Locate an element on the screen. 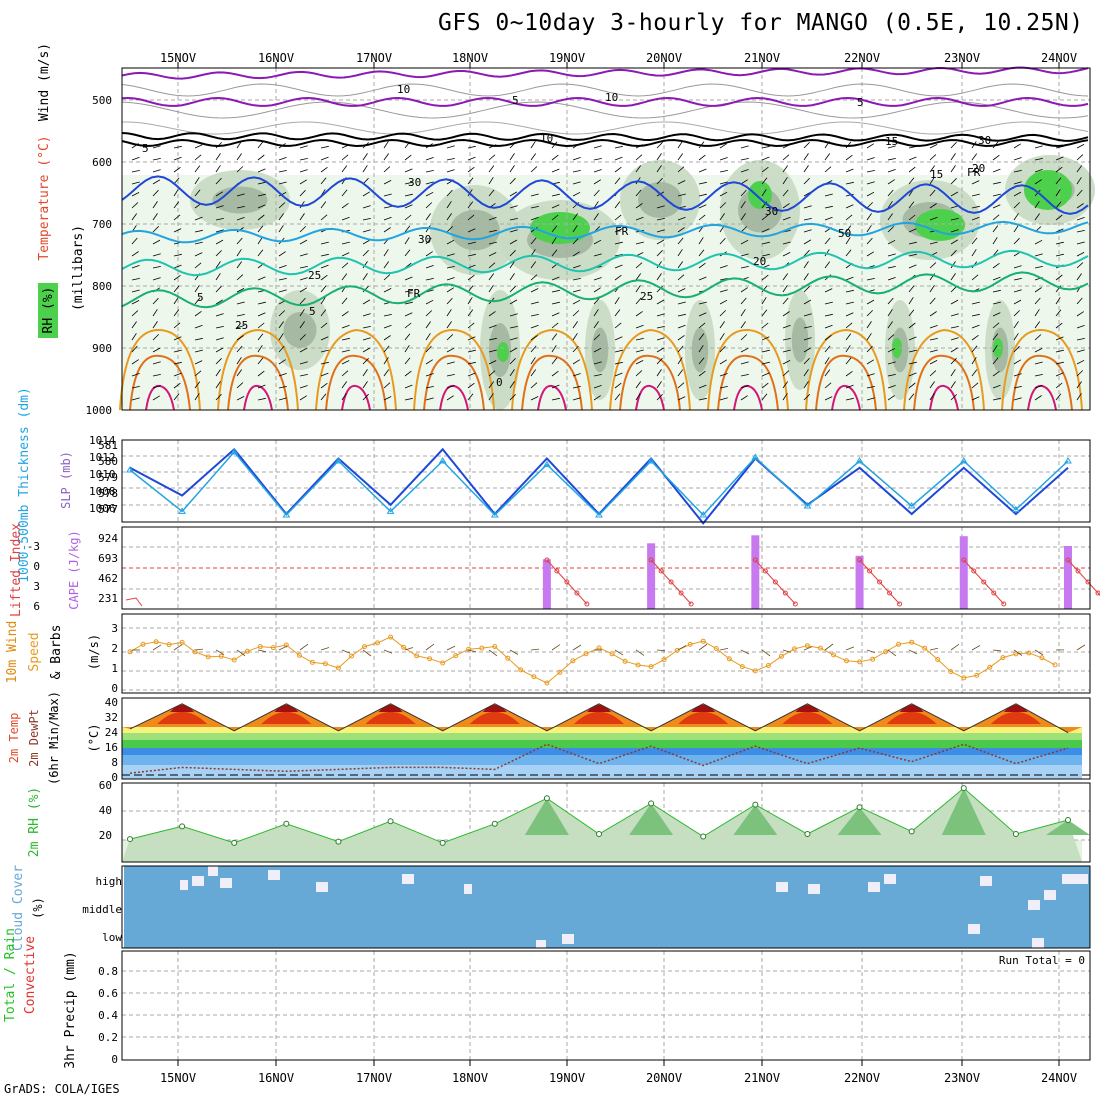  rh-peak is located at coordinates (651, 819).